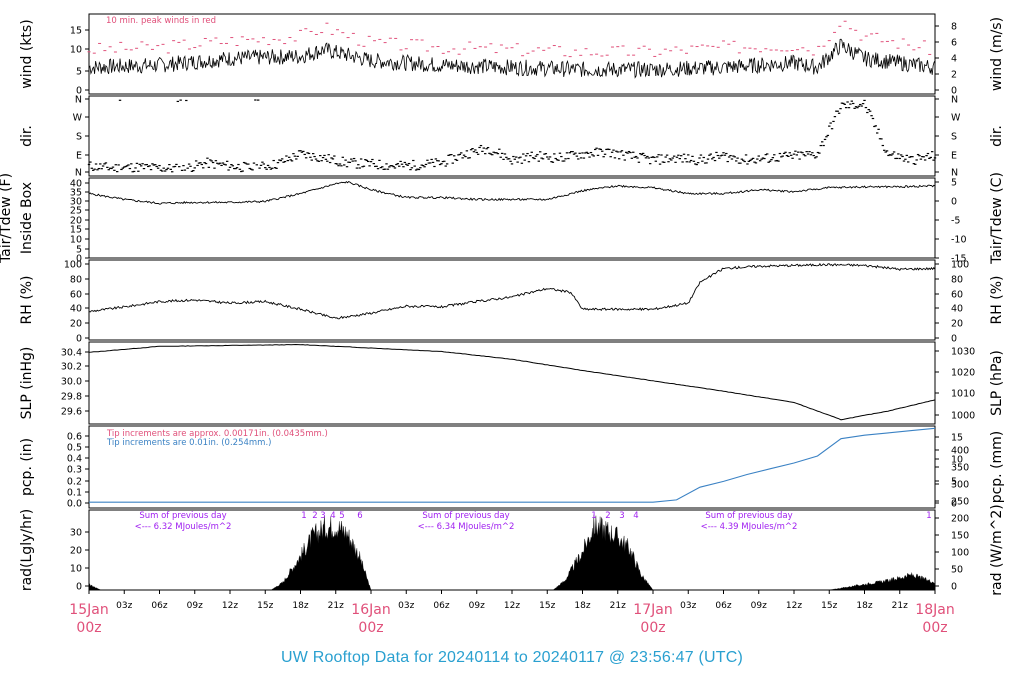 This screenshot has width=1024, height=700. Describe the element at coordinates (27, 53) in the screenshot. I see `y-axis-label-left-wind: wind (kts)` at that location.